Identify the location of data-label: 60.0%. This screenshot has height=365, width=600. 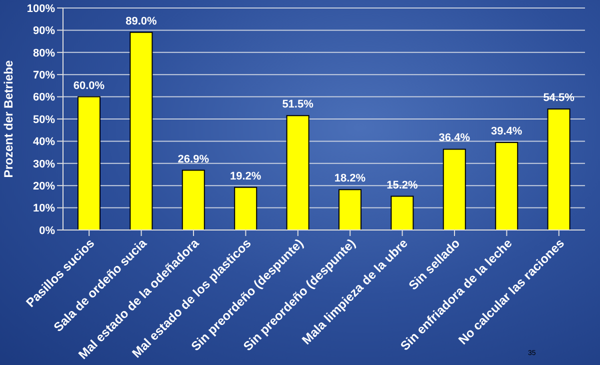
(89, 86).